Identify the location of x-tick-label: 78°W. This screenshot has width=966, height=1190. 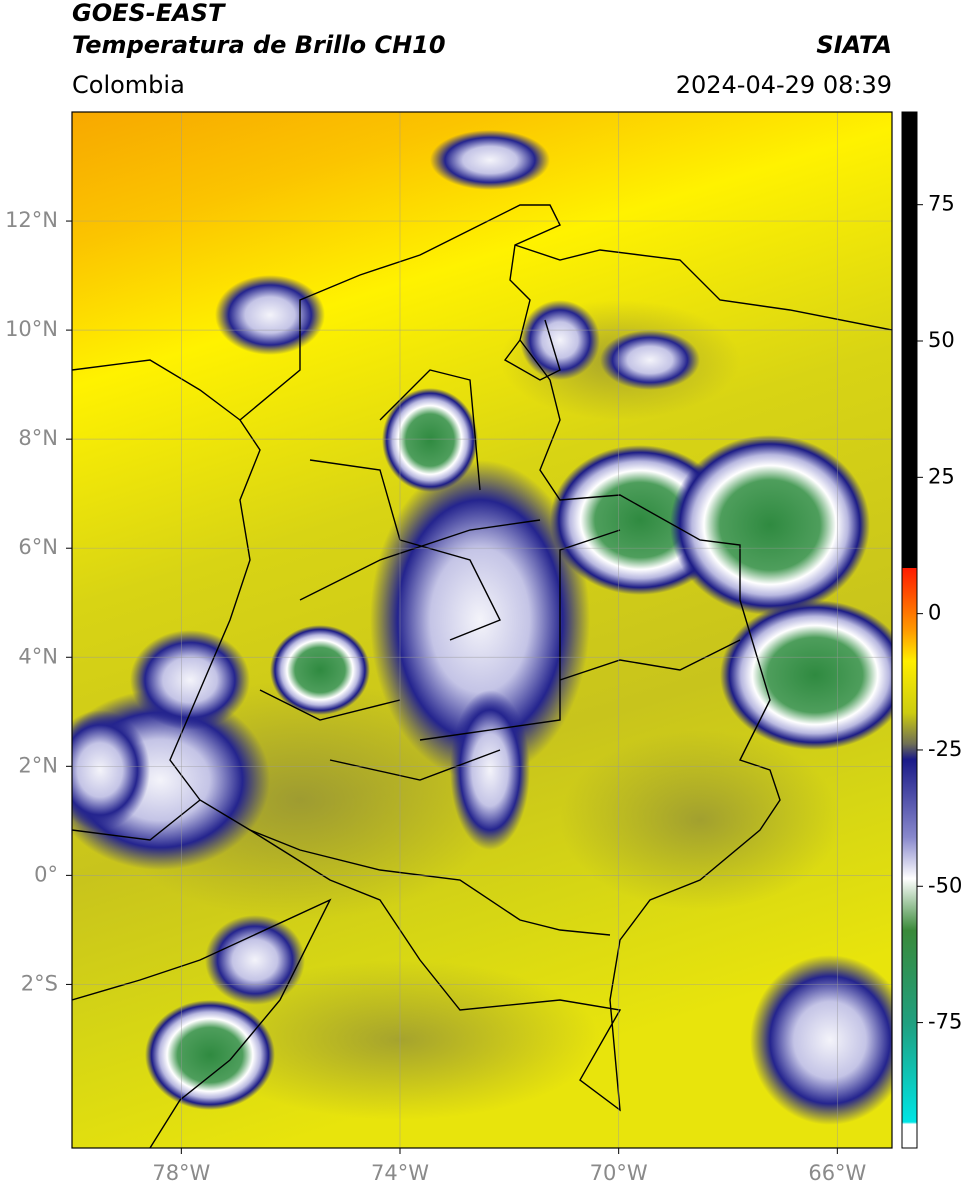
(181, 1173).